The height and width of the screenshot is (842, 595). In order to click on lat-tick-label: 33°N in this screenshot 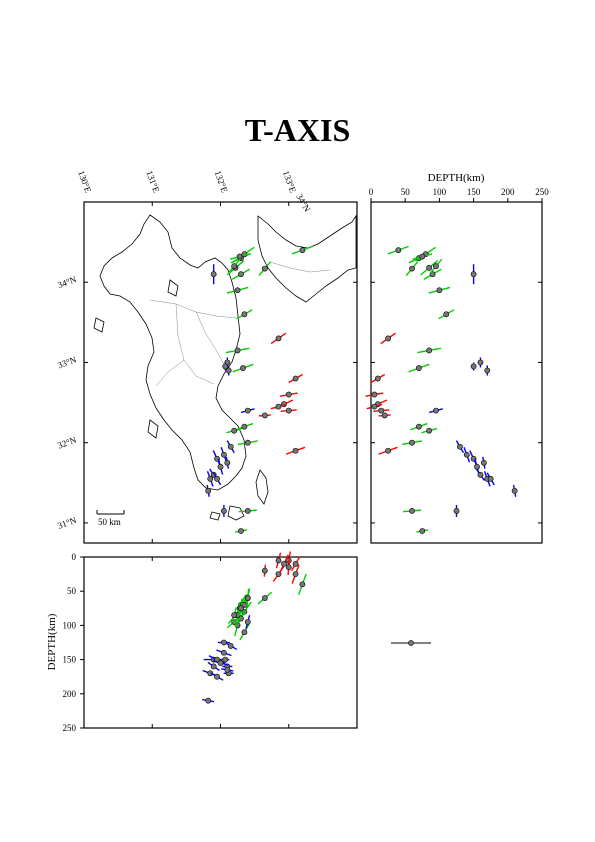, I will do `click(67, 362)`.